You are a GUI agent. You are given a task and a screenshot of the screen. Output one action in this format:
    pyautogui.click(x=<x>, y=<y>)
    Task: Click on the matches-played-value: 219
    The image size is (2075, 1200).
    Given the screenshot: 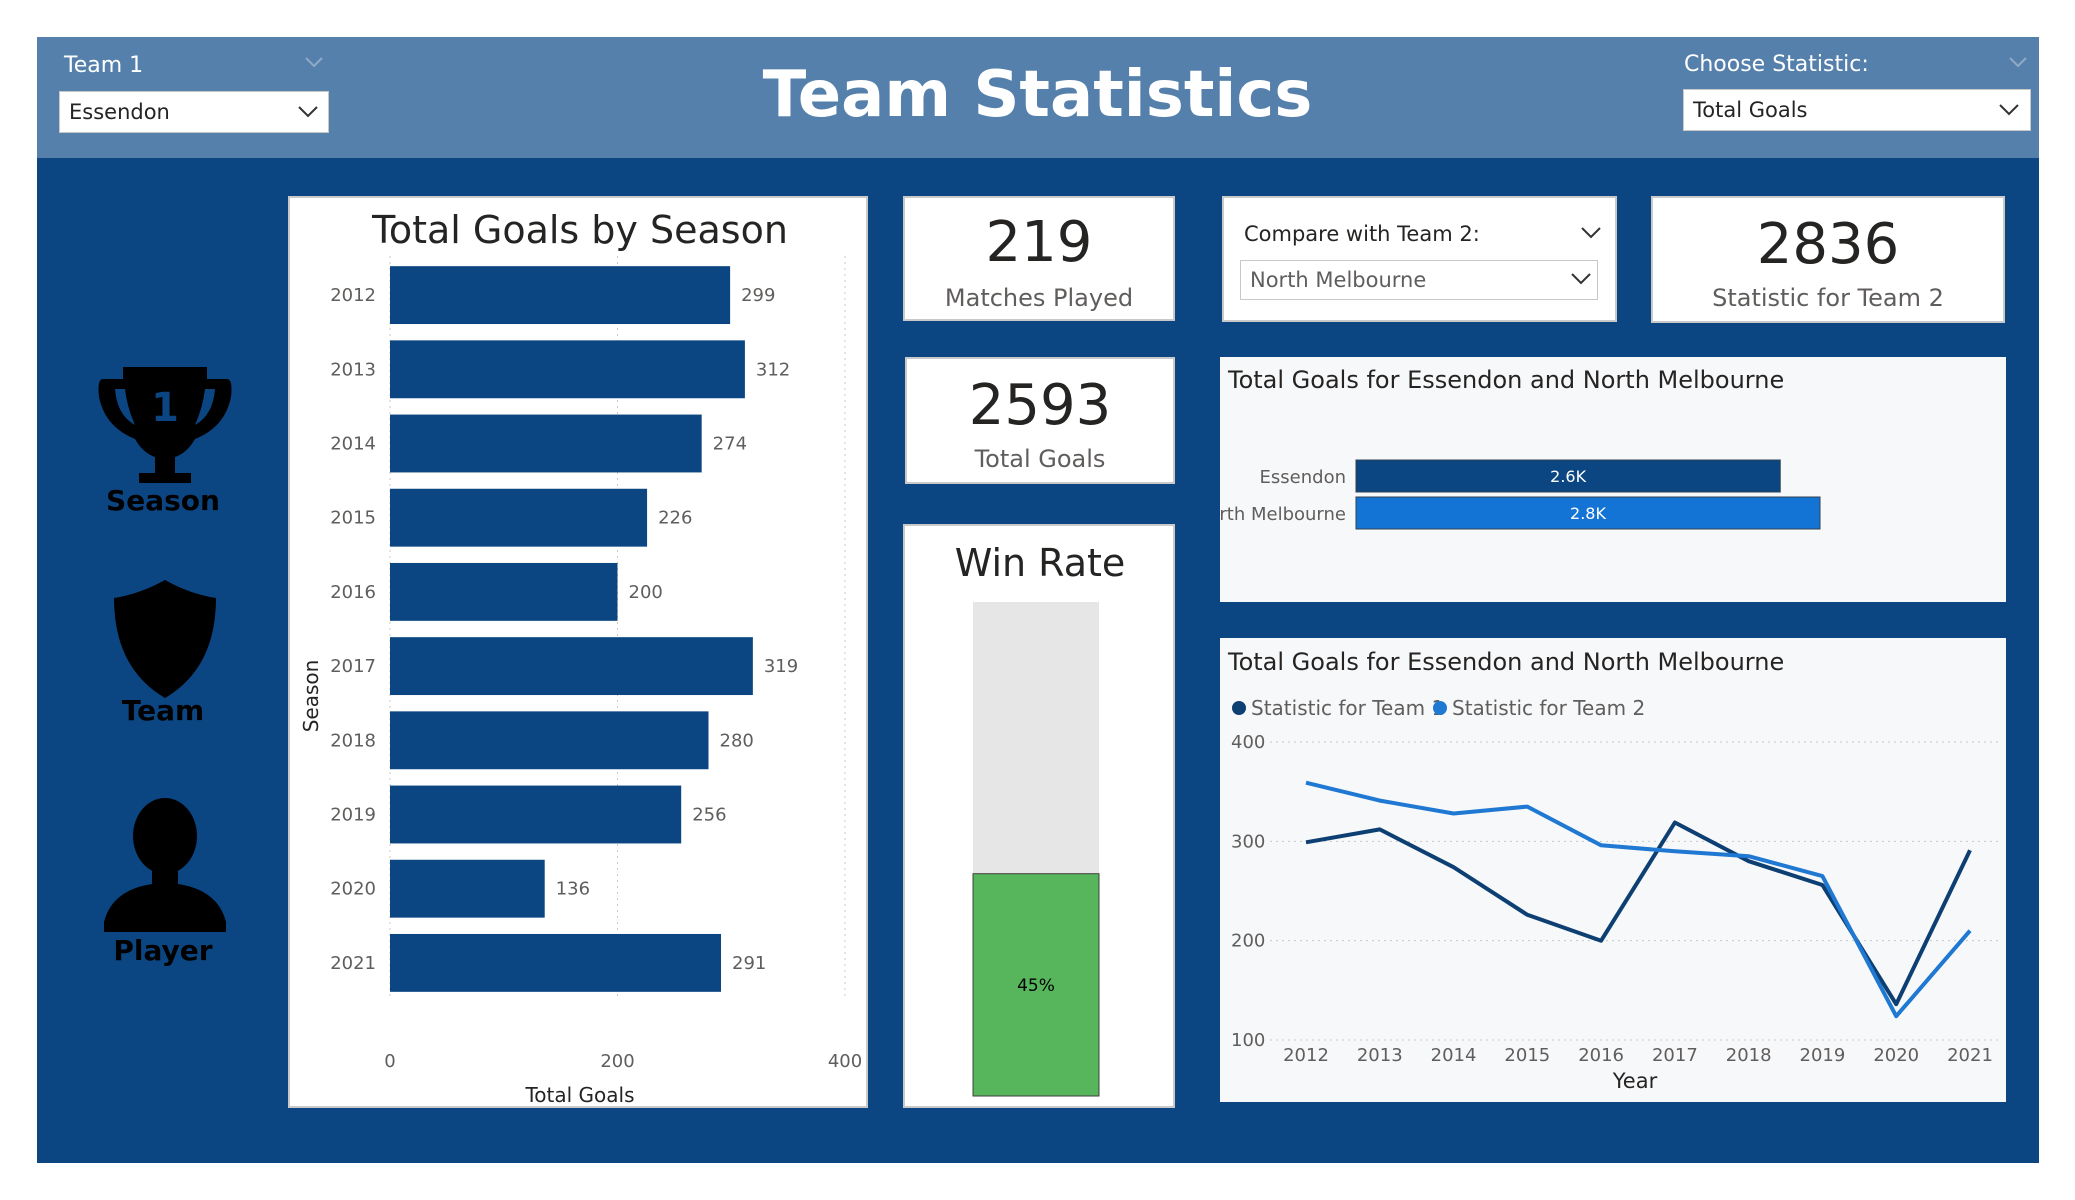 What is the action you would take?
    pyautogui.click(x=1039, y=242)
    